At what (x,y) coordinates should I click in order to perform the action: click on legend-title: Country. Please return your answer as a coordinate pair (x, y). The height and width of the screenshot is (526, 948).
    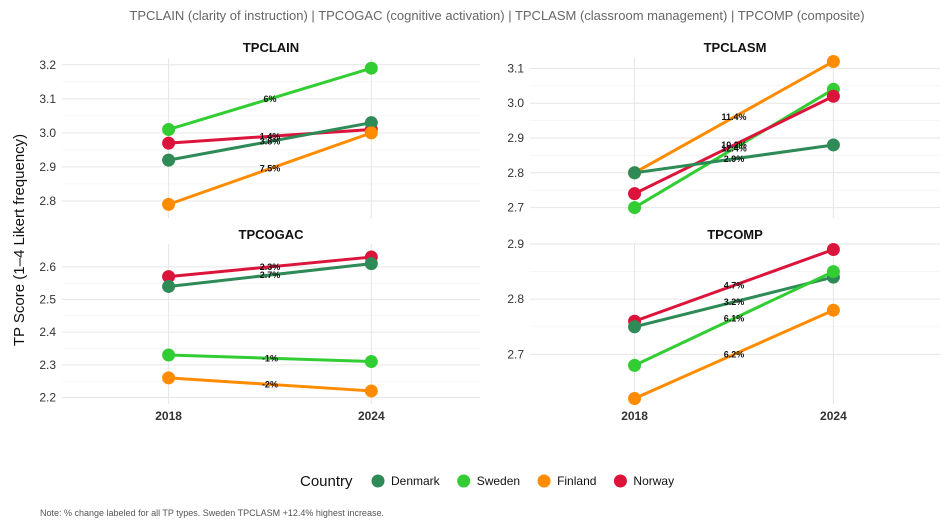
    Looking at the image, I should click on (326, 481).